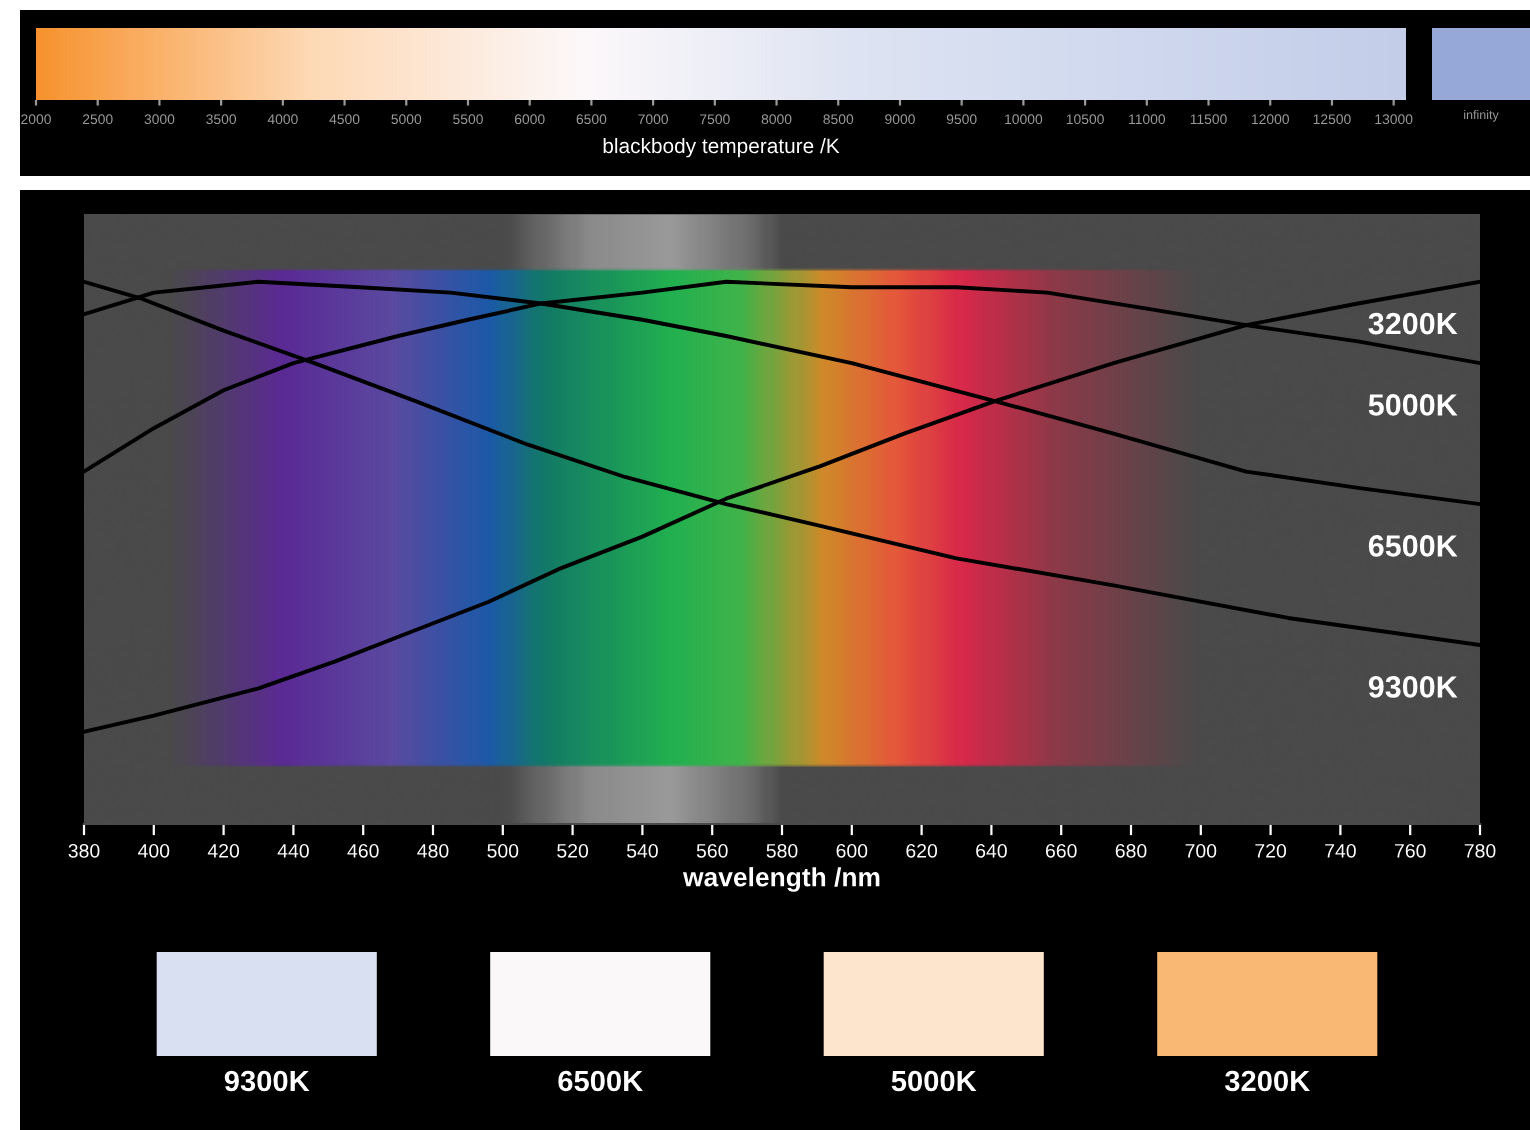 The image size is (1530, 1130). I want to click on x-tick-label: 380, so click(84, 850).